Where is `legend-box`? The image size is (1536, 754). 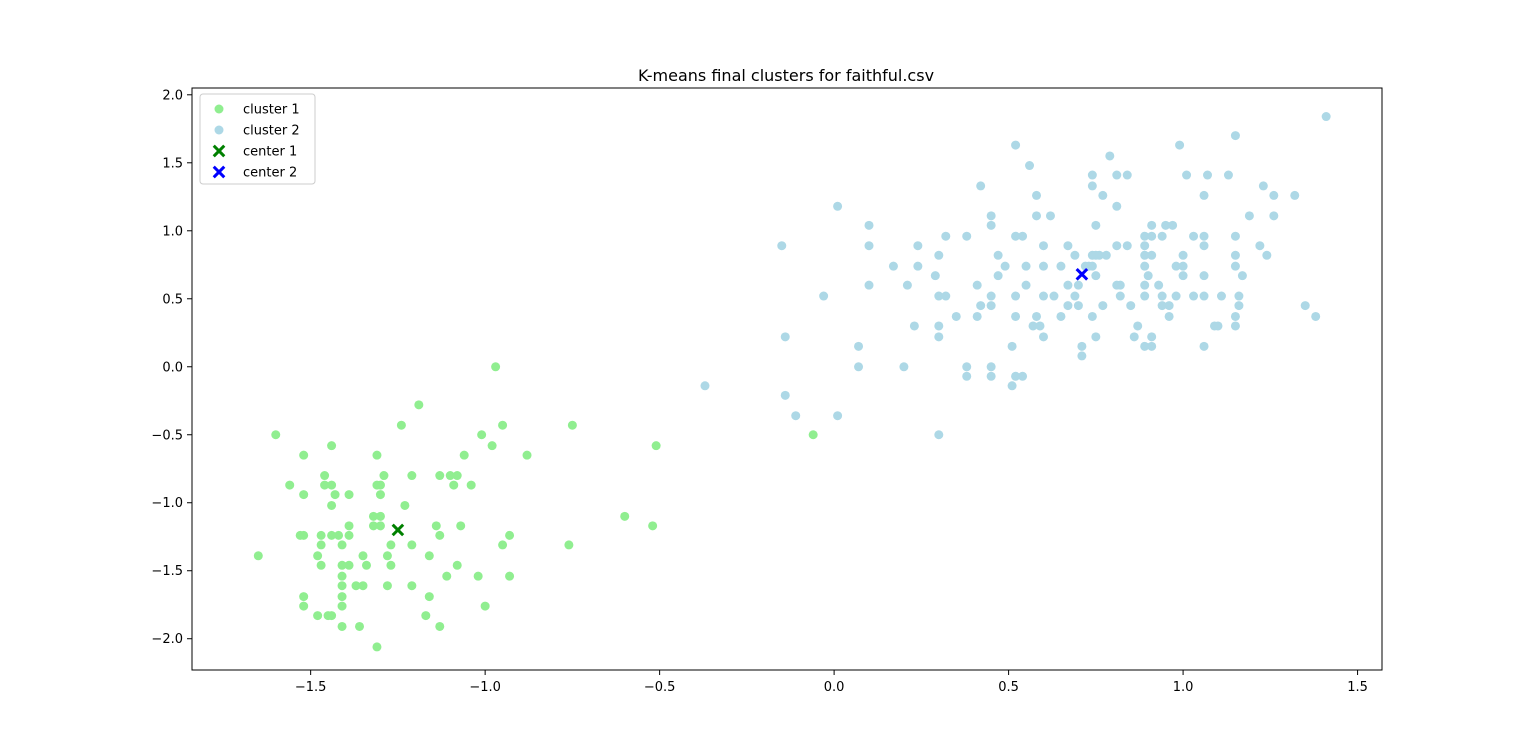
legend-box is located at coordinates (257, 139).